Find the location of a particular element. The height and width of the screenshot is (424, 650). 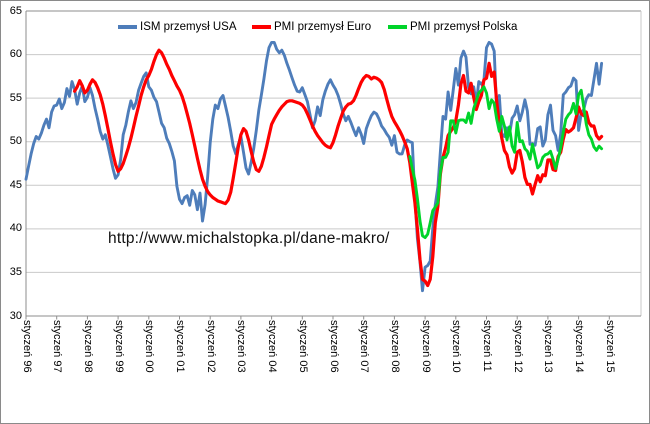

y-tick-label: 50 is located at coordinates (15, 141).